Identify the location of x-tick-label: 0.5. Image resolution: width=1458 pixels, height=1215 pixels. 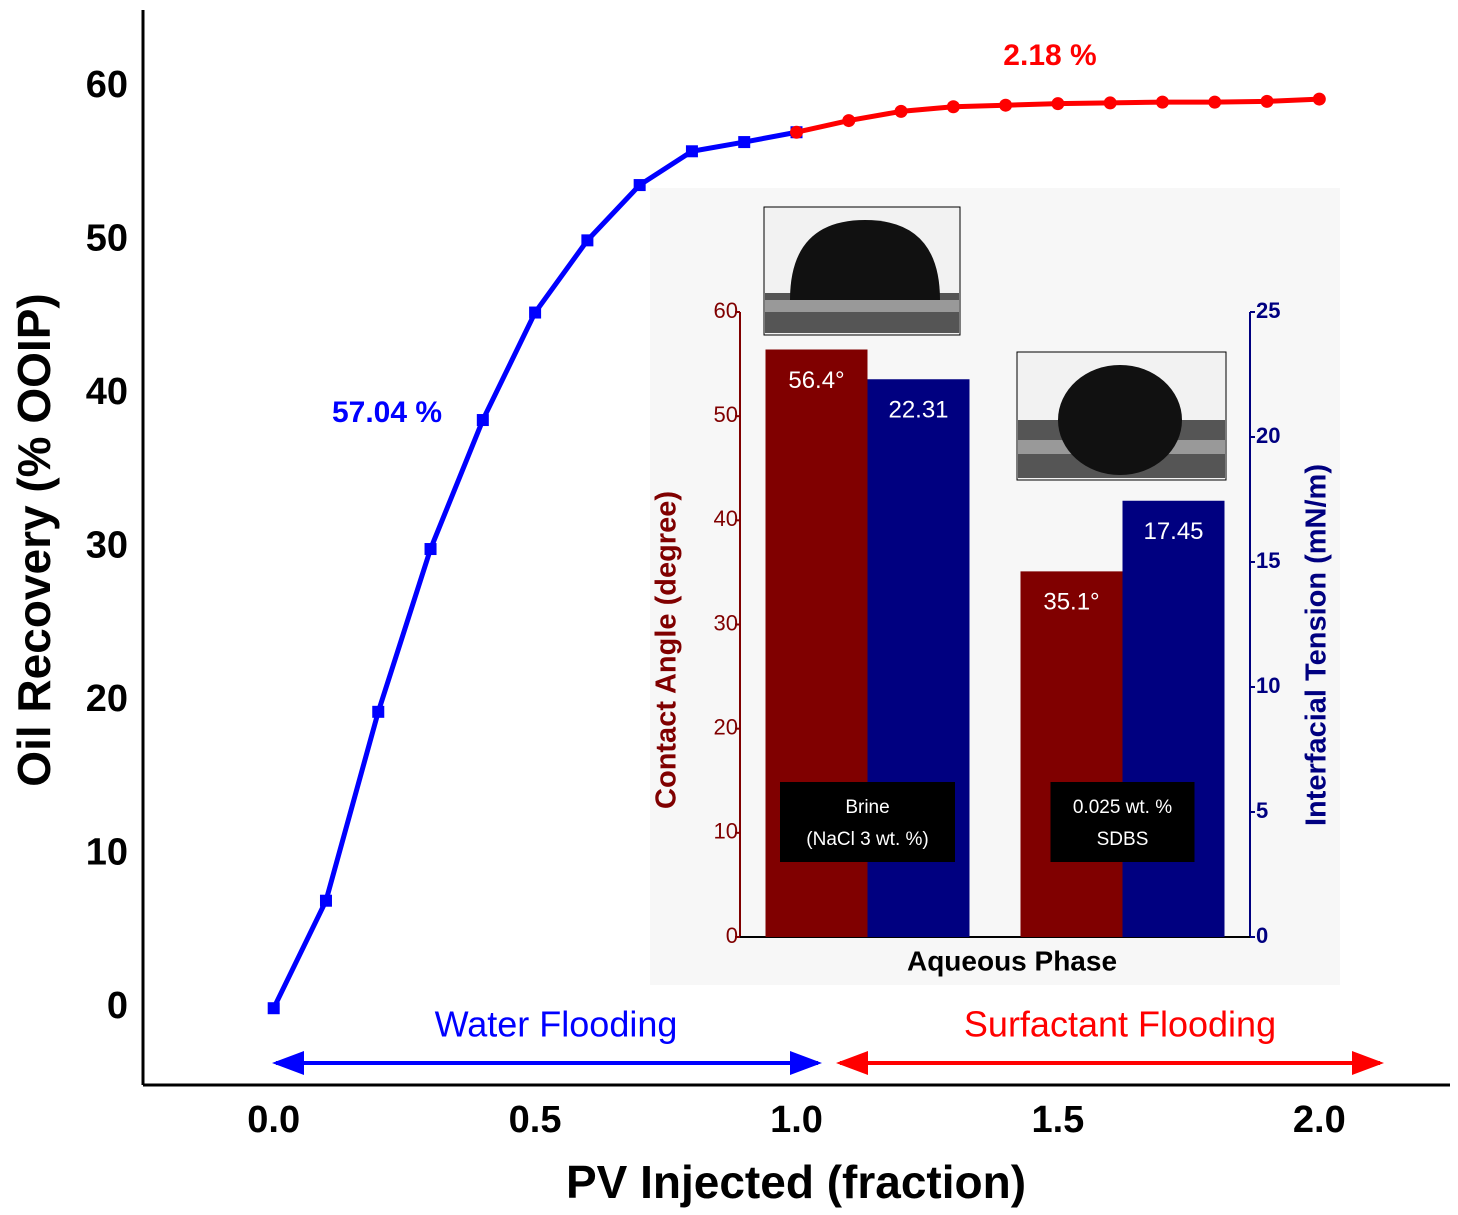
(535, 1120).